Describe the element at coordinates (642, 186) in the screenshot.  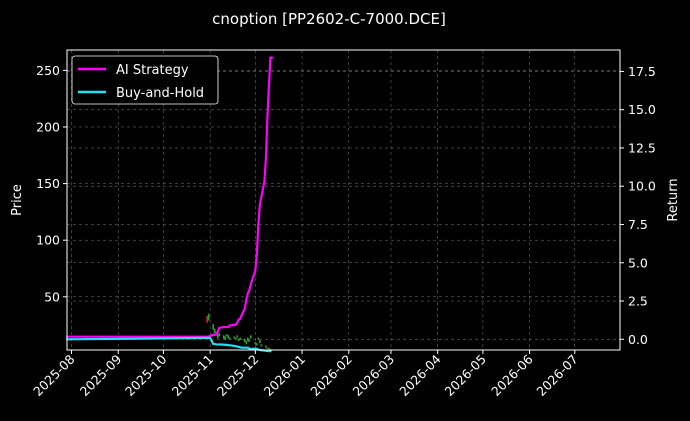
I see `y2-tick-label: 10.0` at that location.